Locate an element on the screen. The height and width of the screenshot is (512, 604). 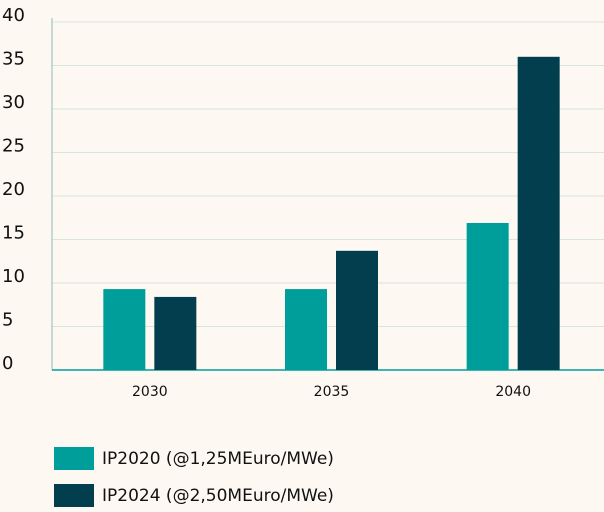
y-tick-label: 25 is located at coordinates (13, 146).